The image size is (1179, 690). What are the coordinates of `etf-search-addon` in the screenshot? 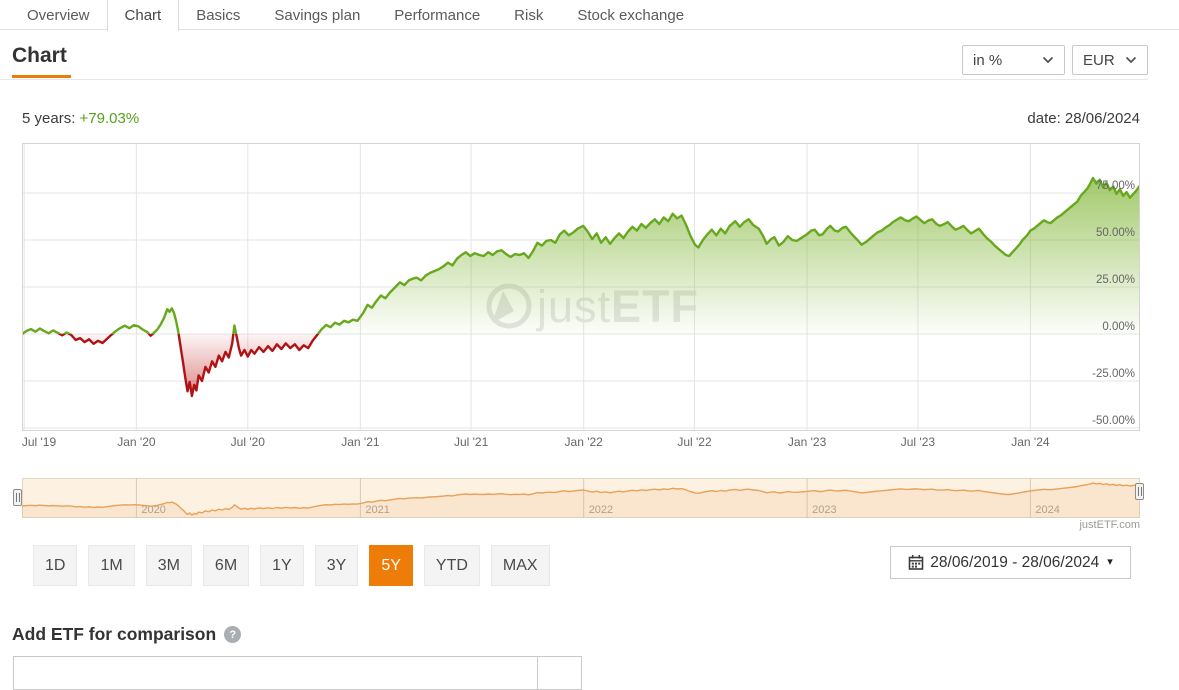 It's located at (559, 673).